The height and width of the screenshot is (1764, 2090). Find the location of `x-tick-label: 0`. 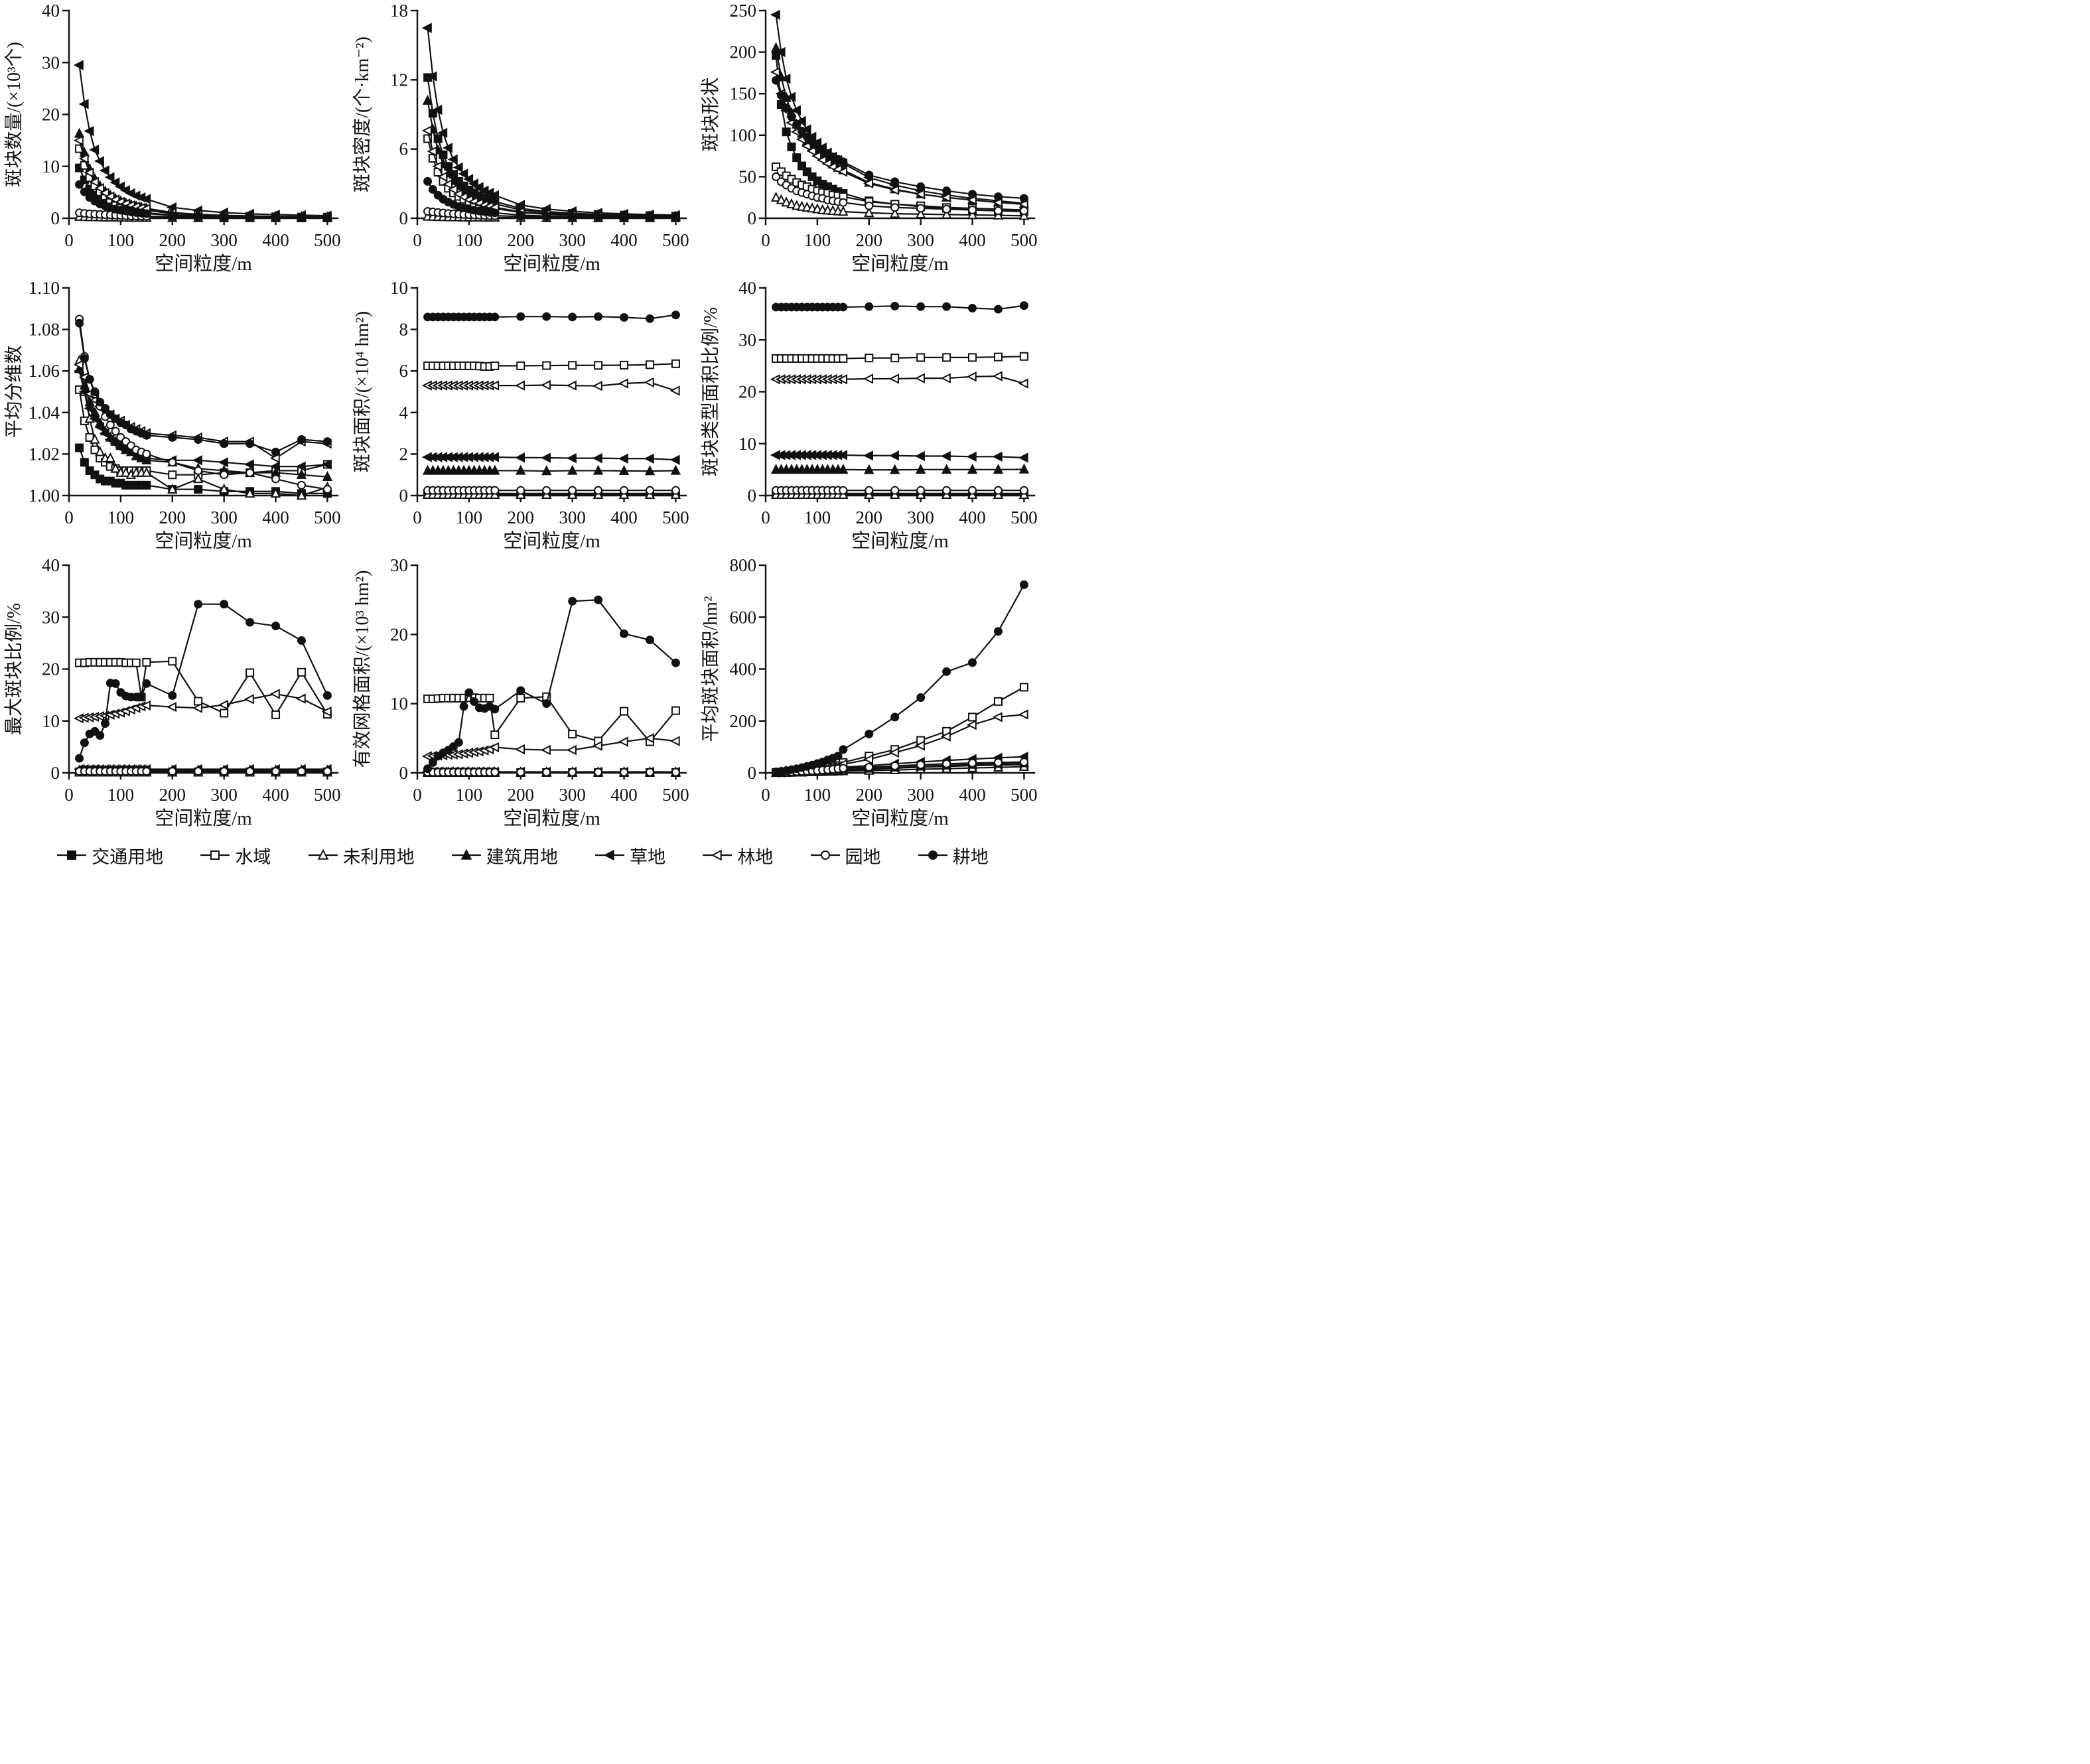

x-tick-label: 0 is located at coordinates (765, 795).